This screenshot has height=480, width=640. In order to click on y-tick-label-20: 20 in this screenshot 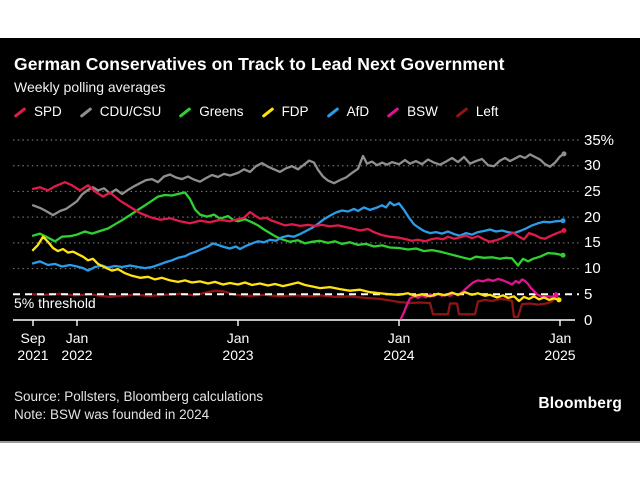, I will do `click(592, 217)`.